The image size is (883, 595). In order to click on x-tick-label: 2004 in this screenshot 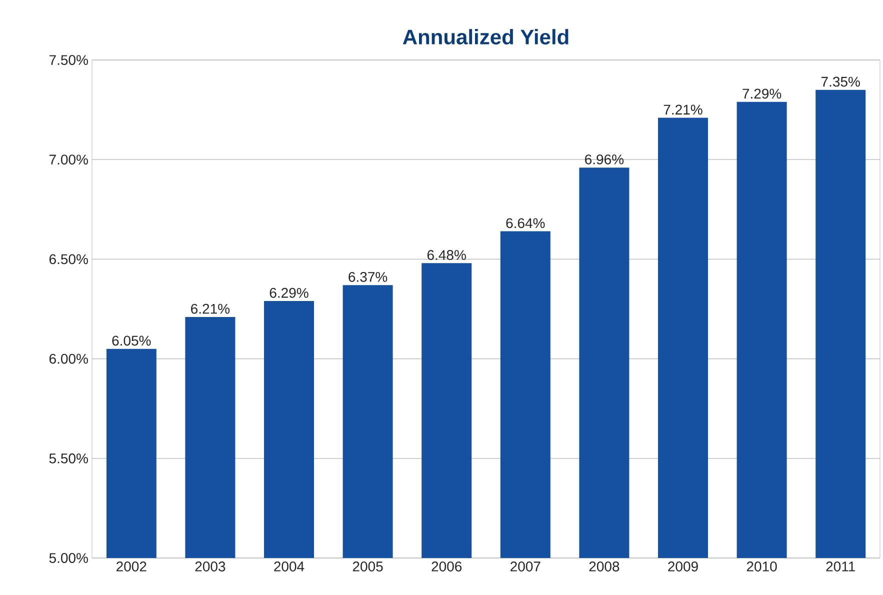, I will do `click(289, 567)`.